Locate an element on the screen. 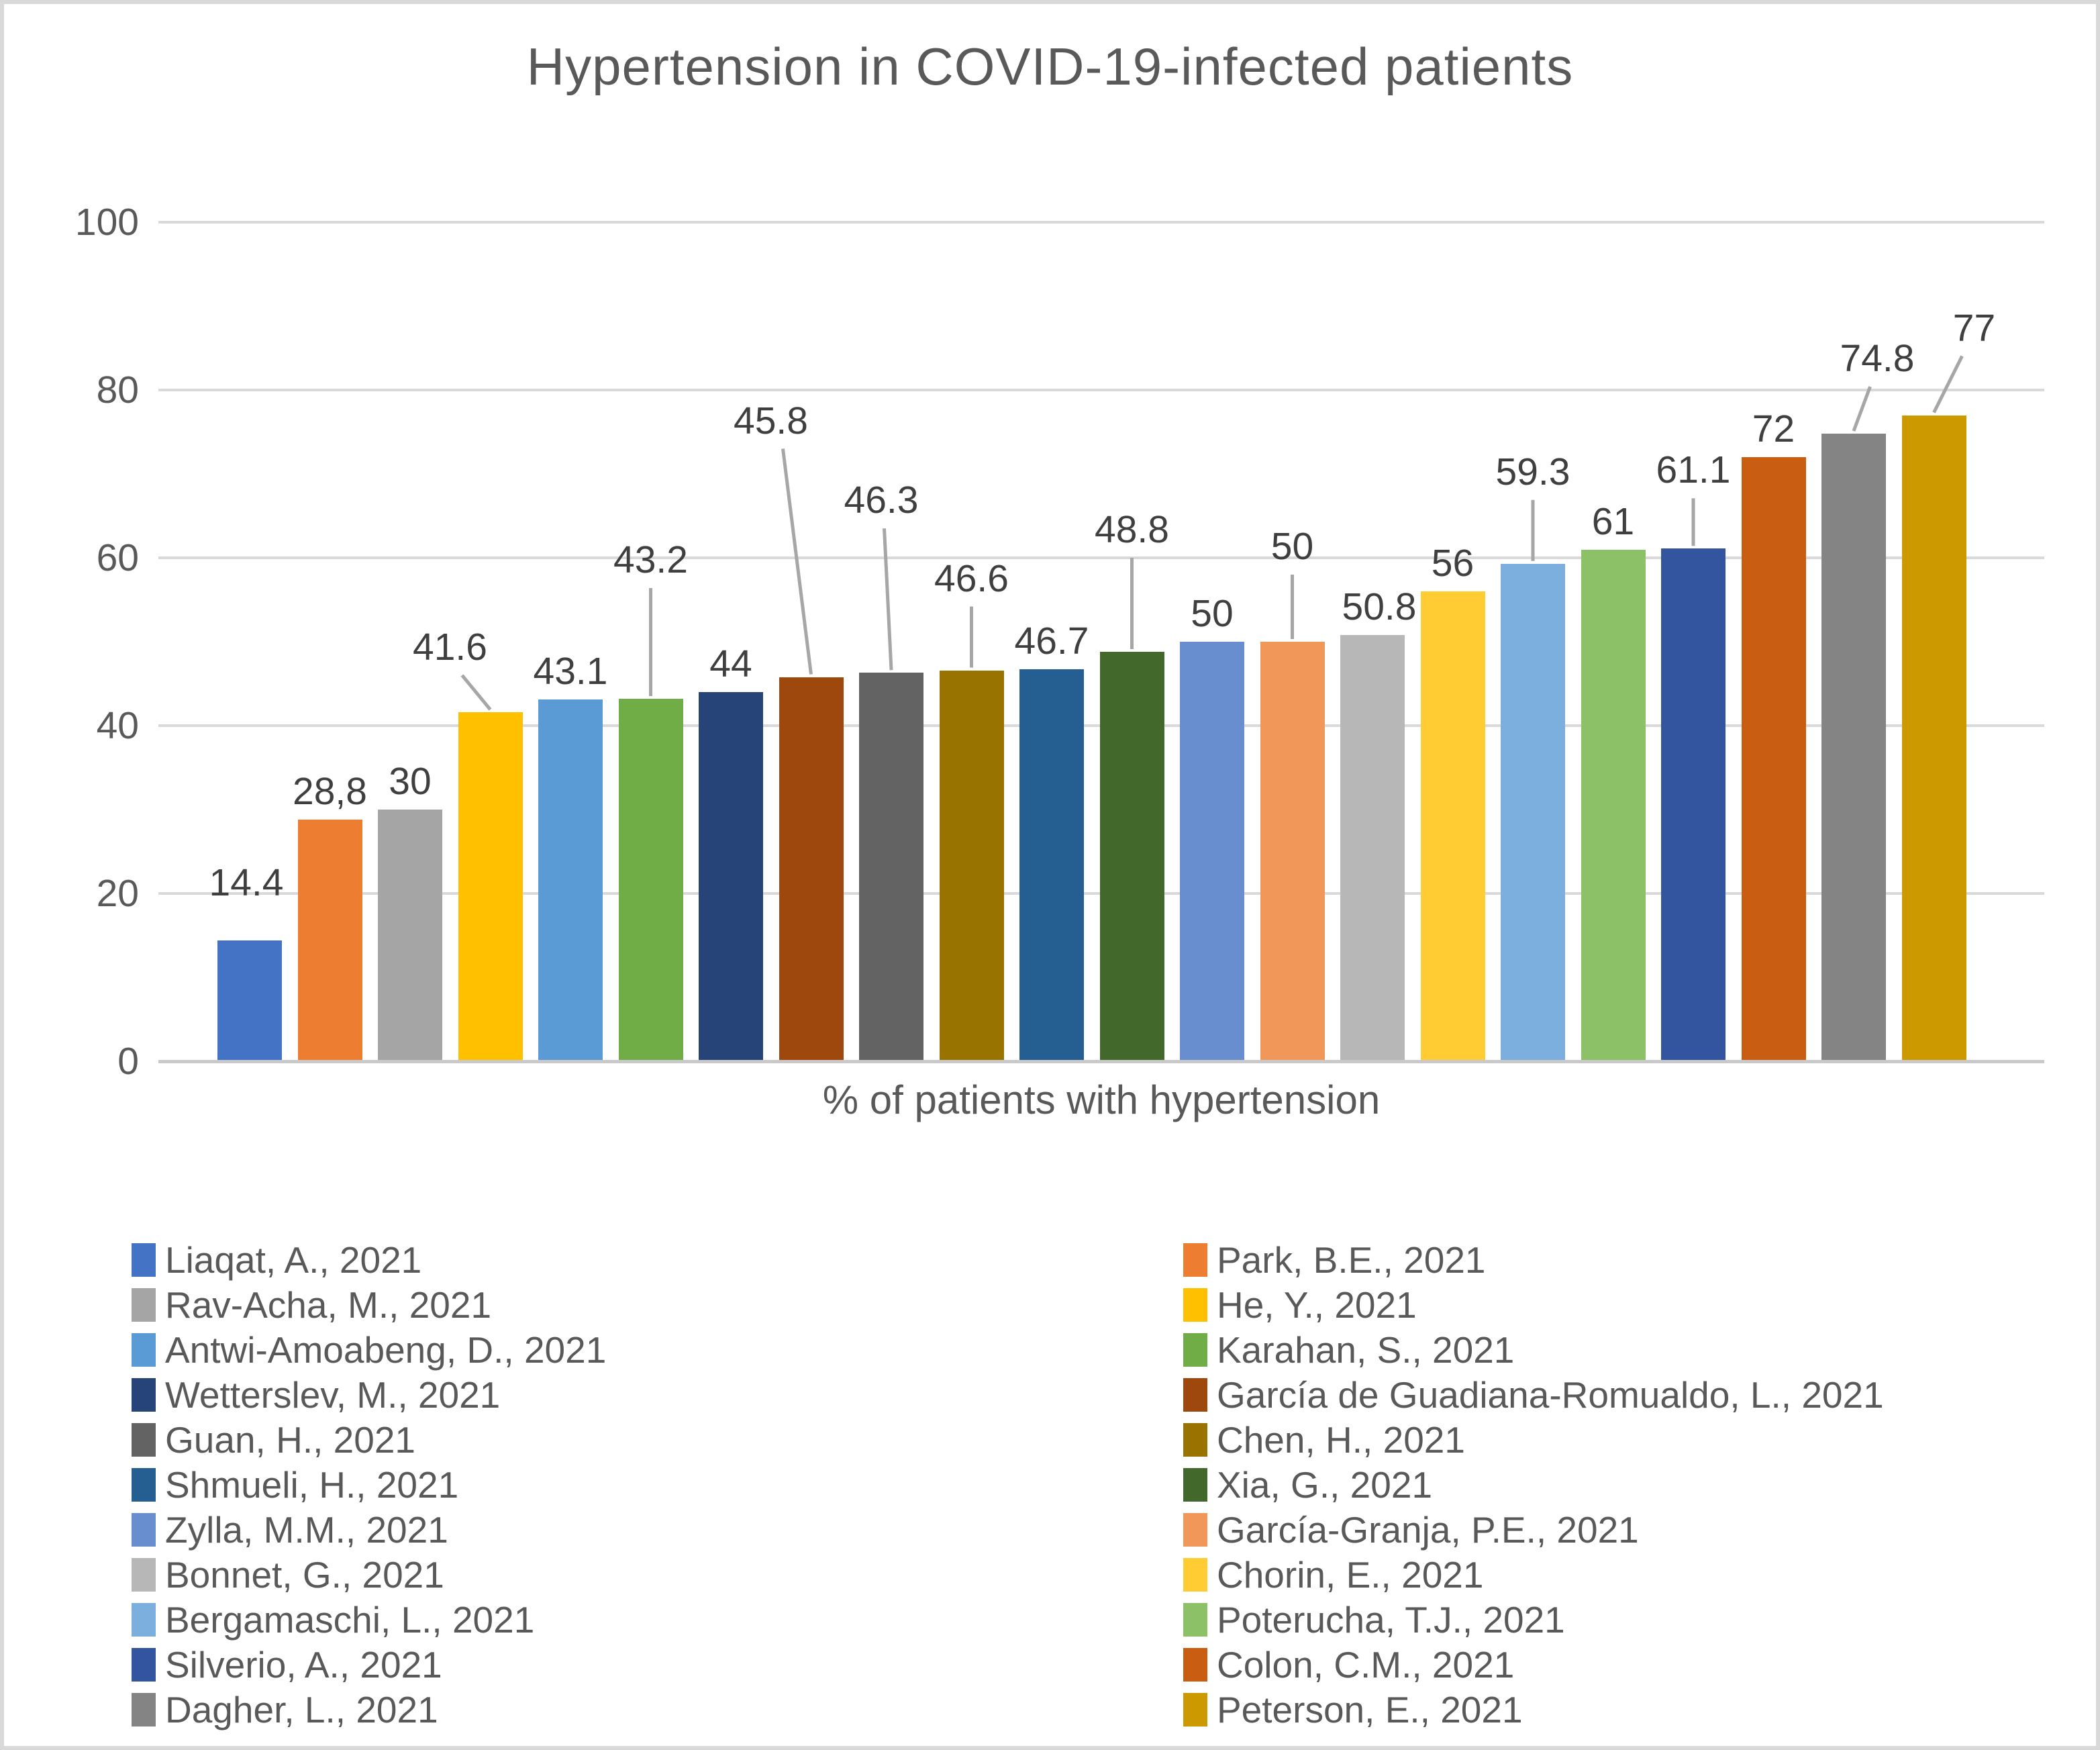  legend-item: Liaqat, A., 2021 is located at coordinates (276, 1260).